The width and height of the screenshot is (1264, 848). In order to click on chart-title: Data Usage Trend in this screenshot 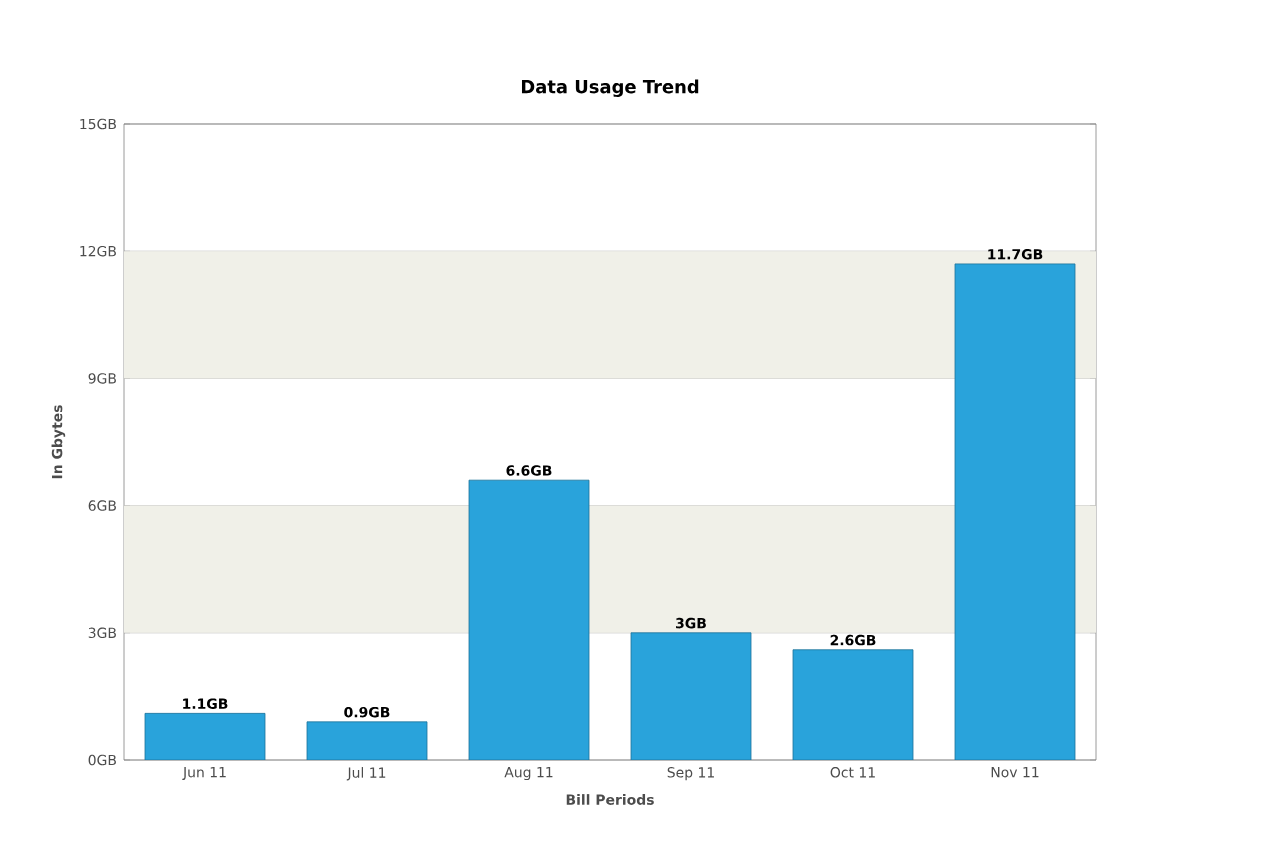, I will do `click(610, 88)`.